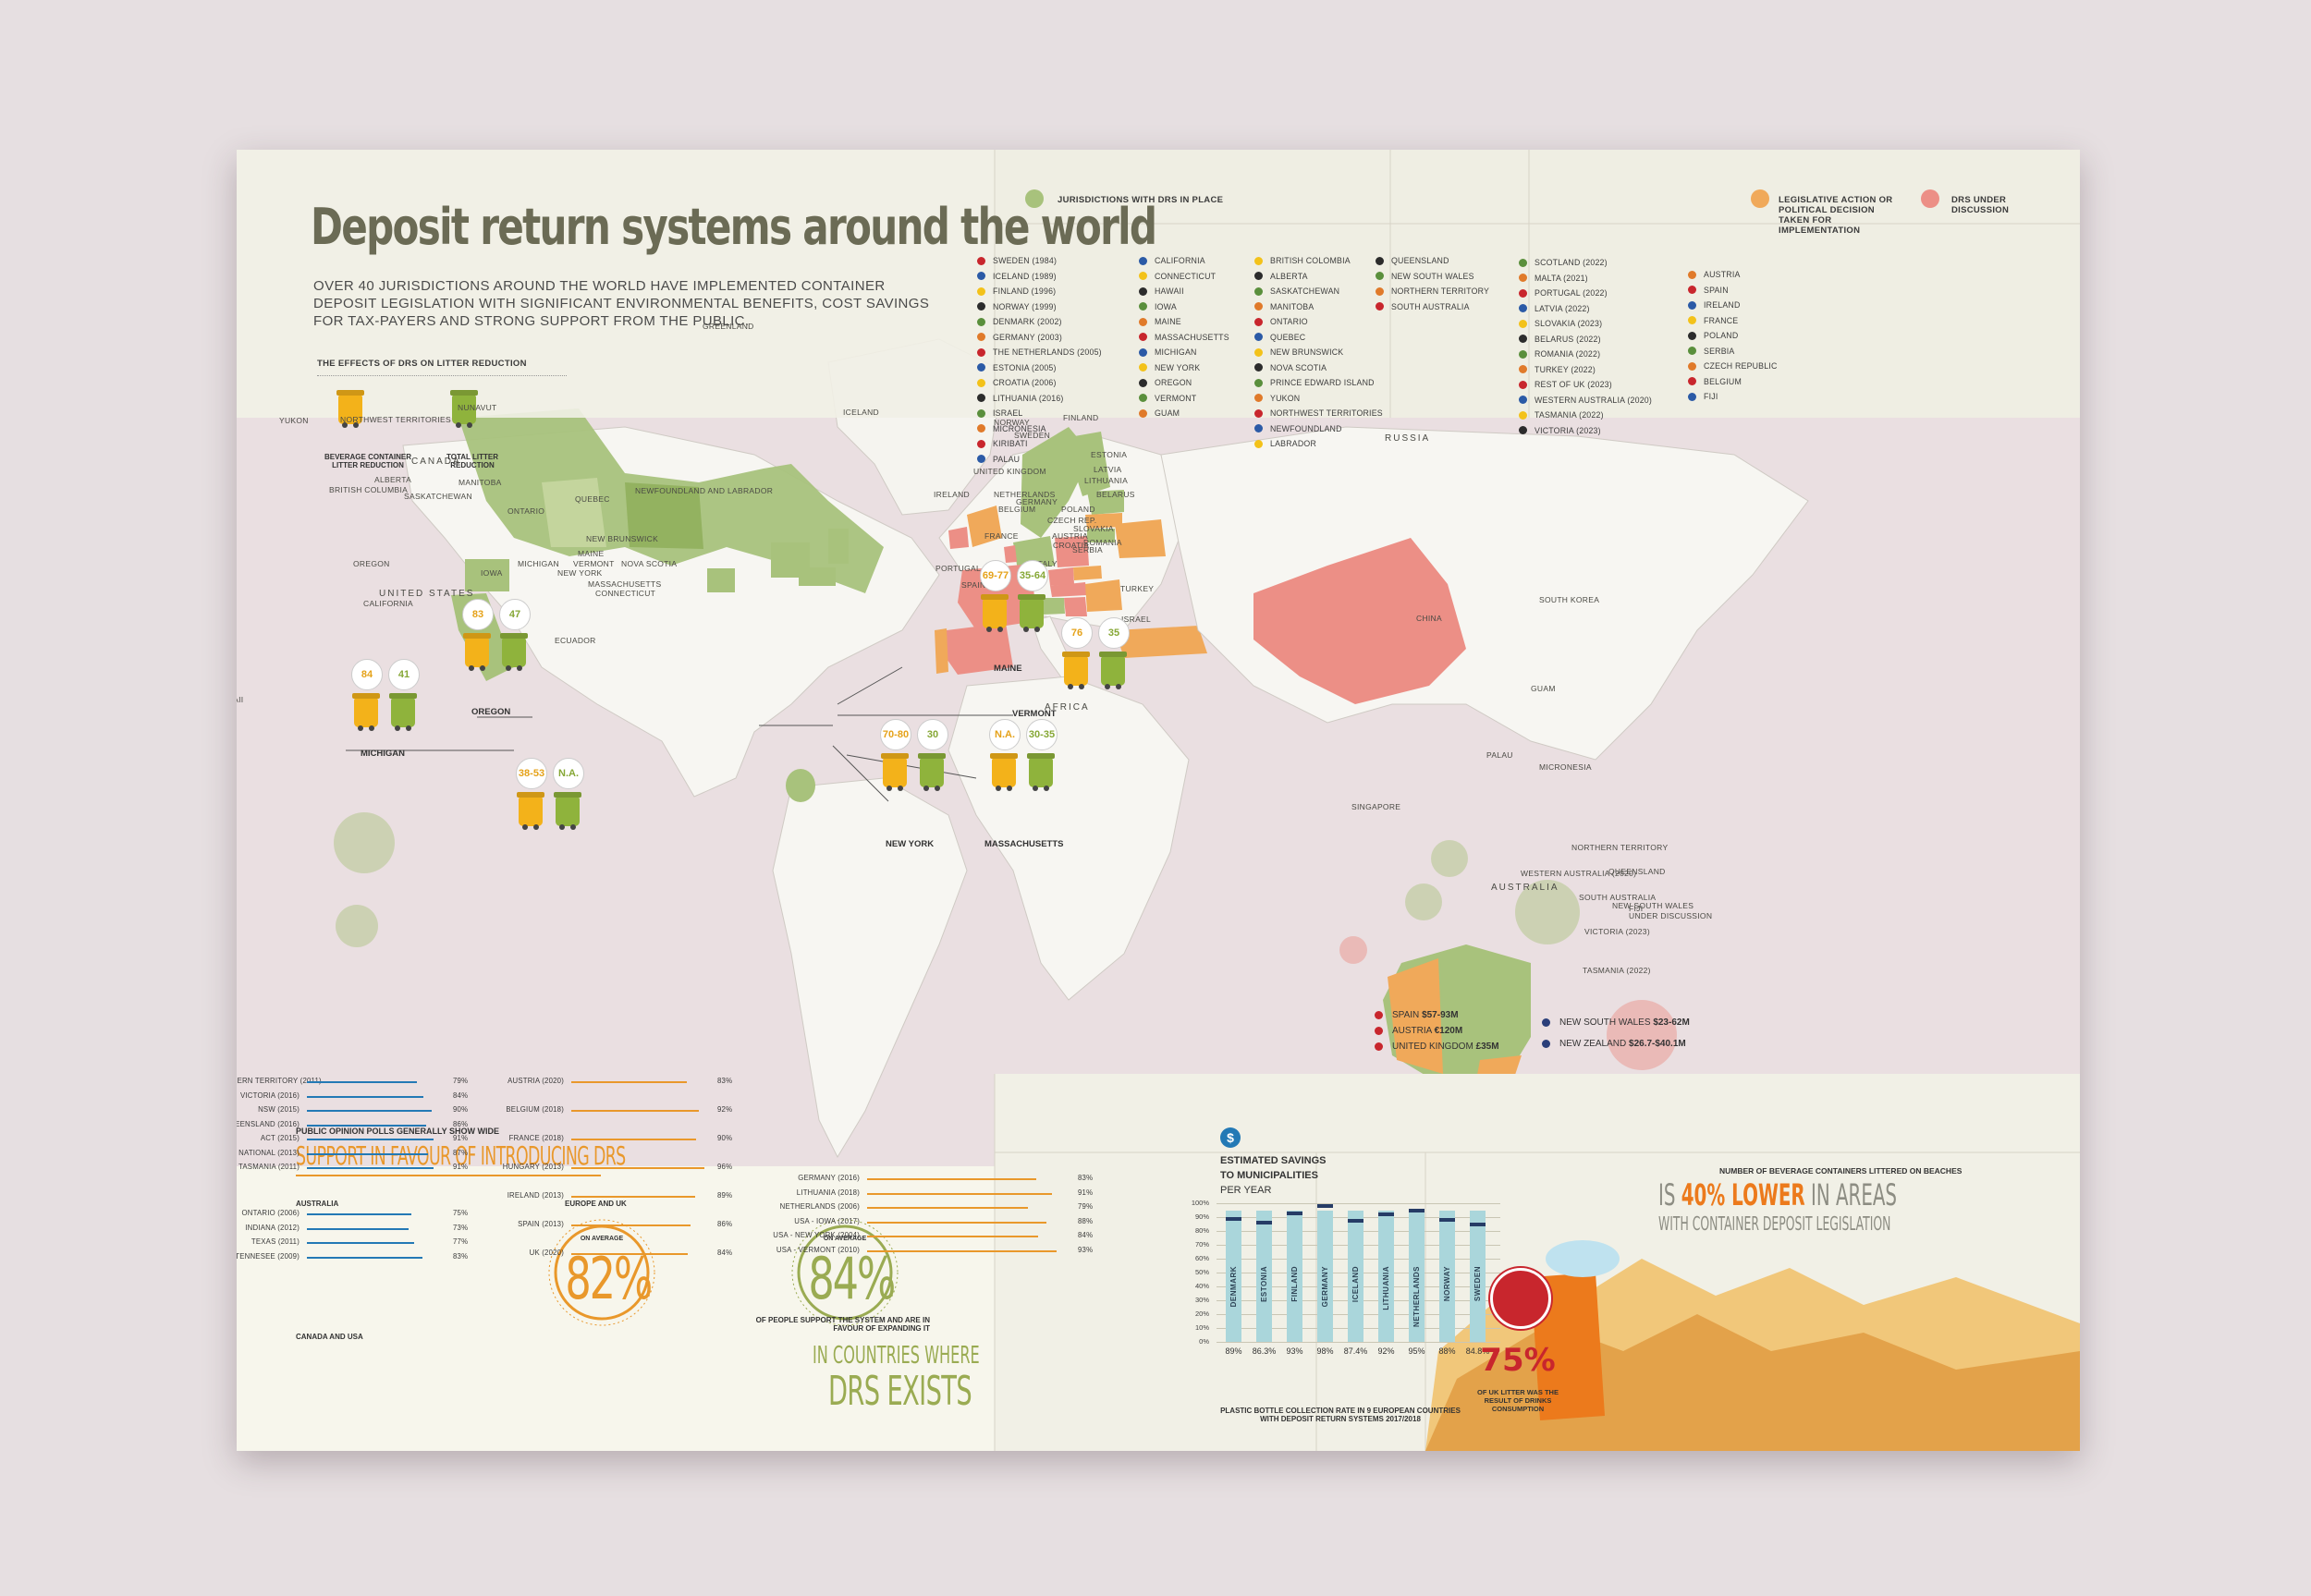 This screenshot has width=2311, height=1596. I want to click on map-label-nfl: NEWFOUNDLAND AND LABRADOR, so click(704, 490).